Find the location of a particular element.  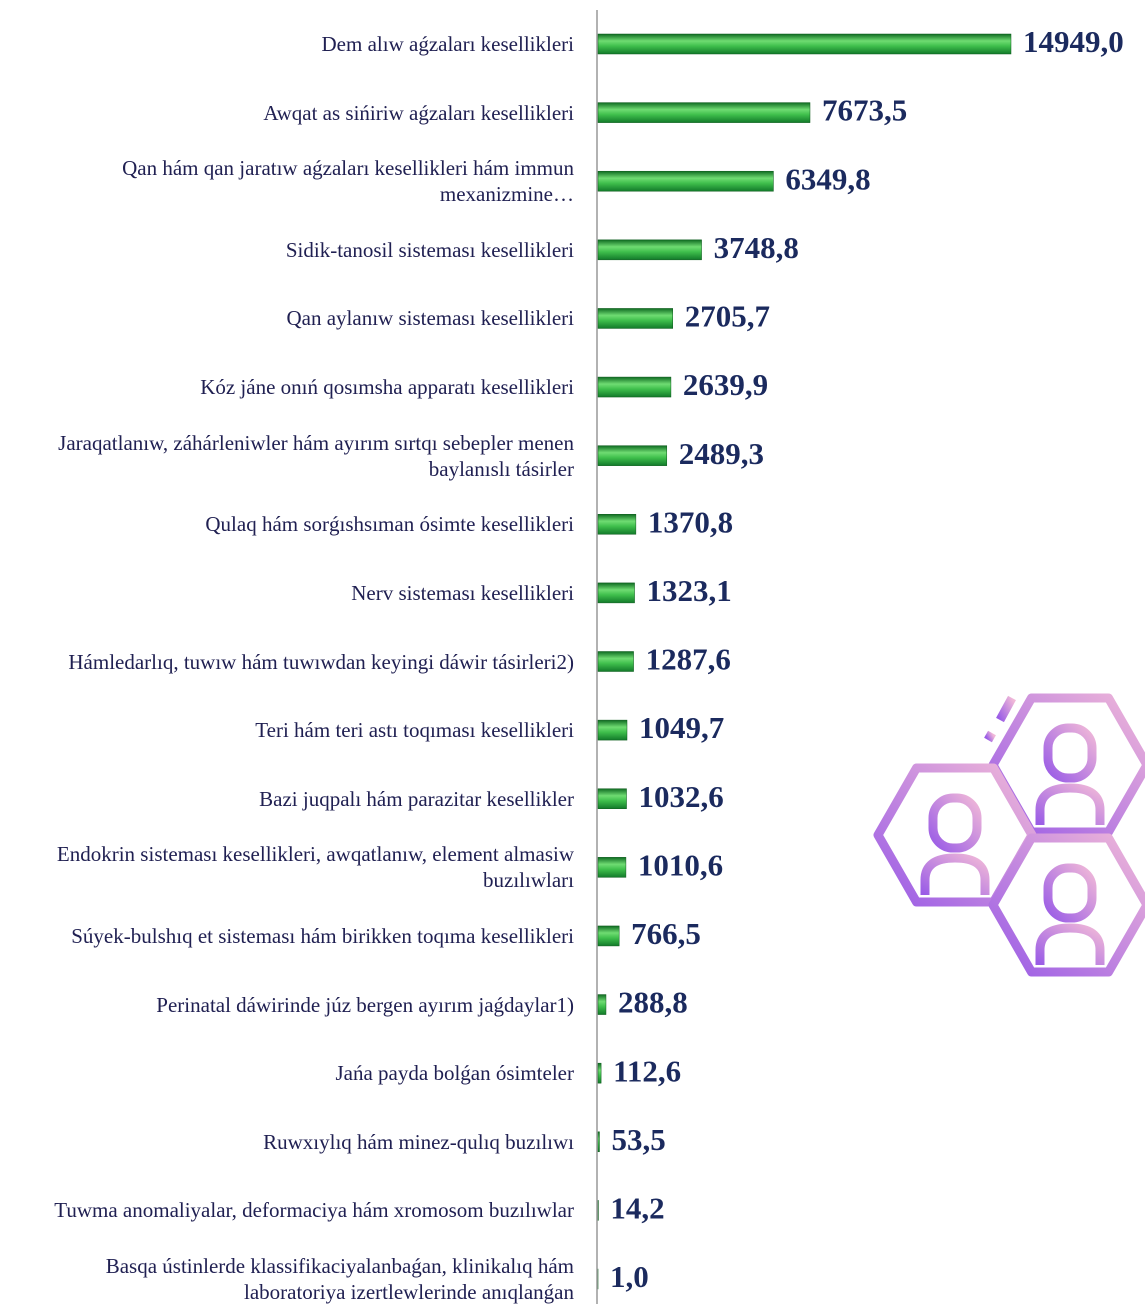

category-label: Bazi juqpalı hám parazitar kesellikler is located at coordinates (416, 798).